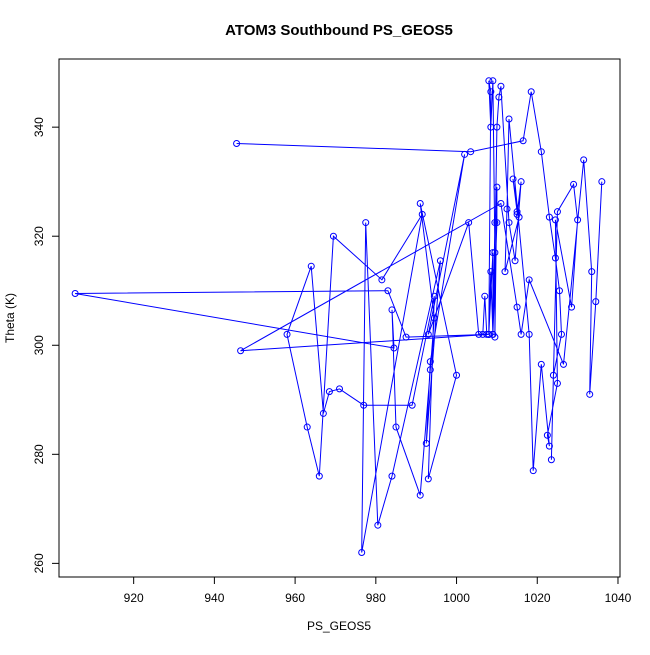  Describe the element at coordinates (39, 236) in the screenshot. I see `y-tick-label: 320` at that location.